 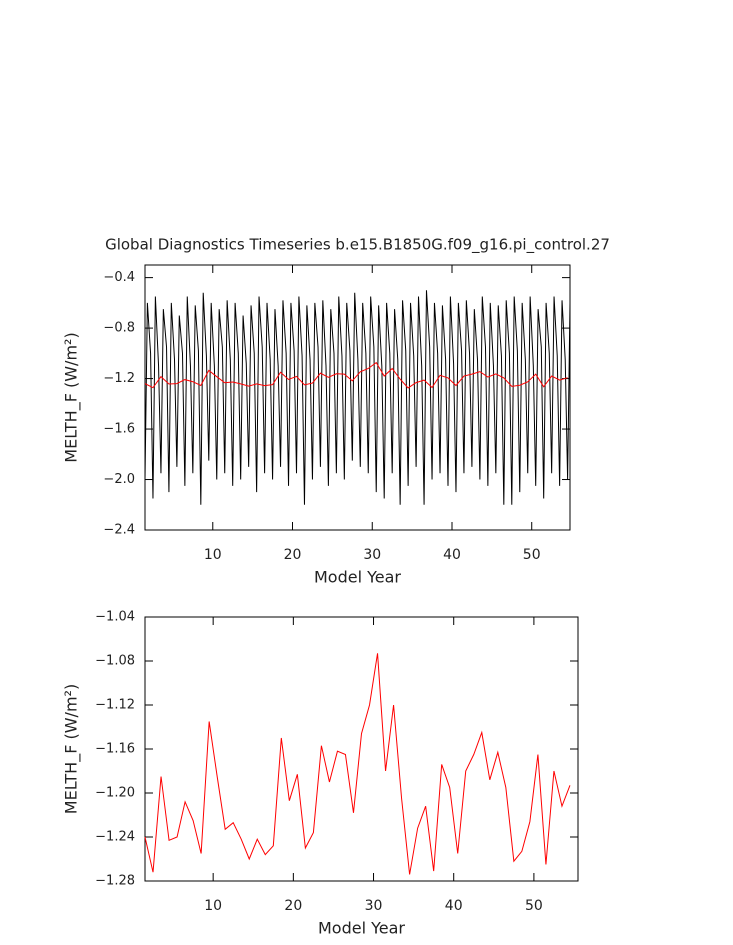 What do you see at coordinates (119, 429) in the screenshot?
I see `y-tick-label: −1.6` at bounding box center [119, 429].